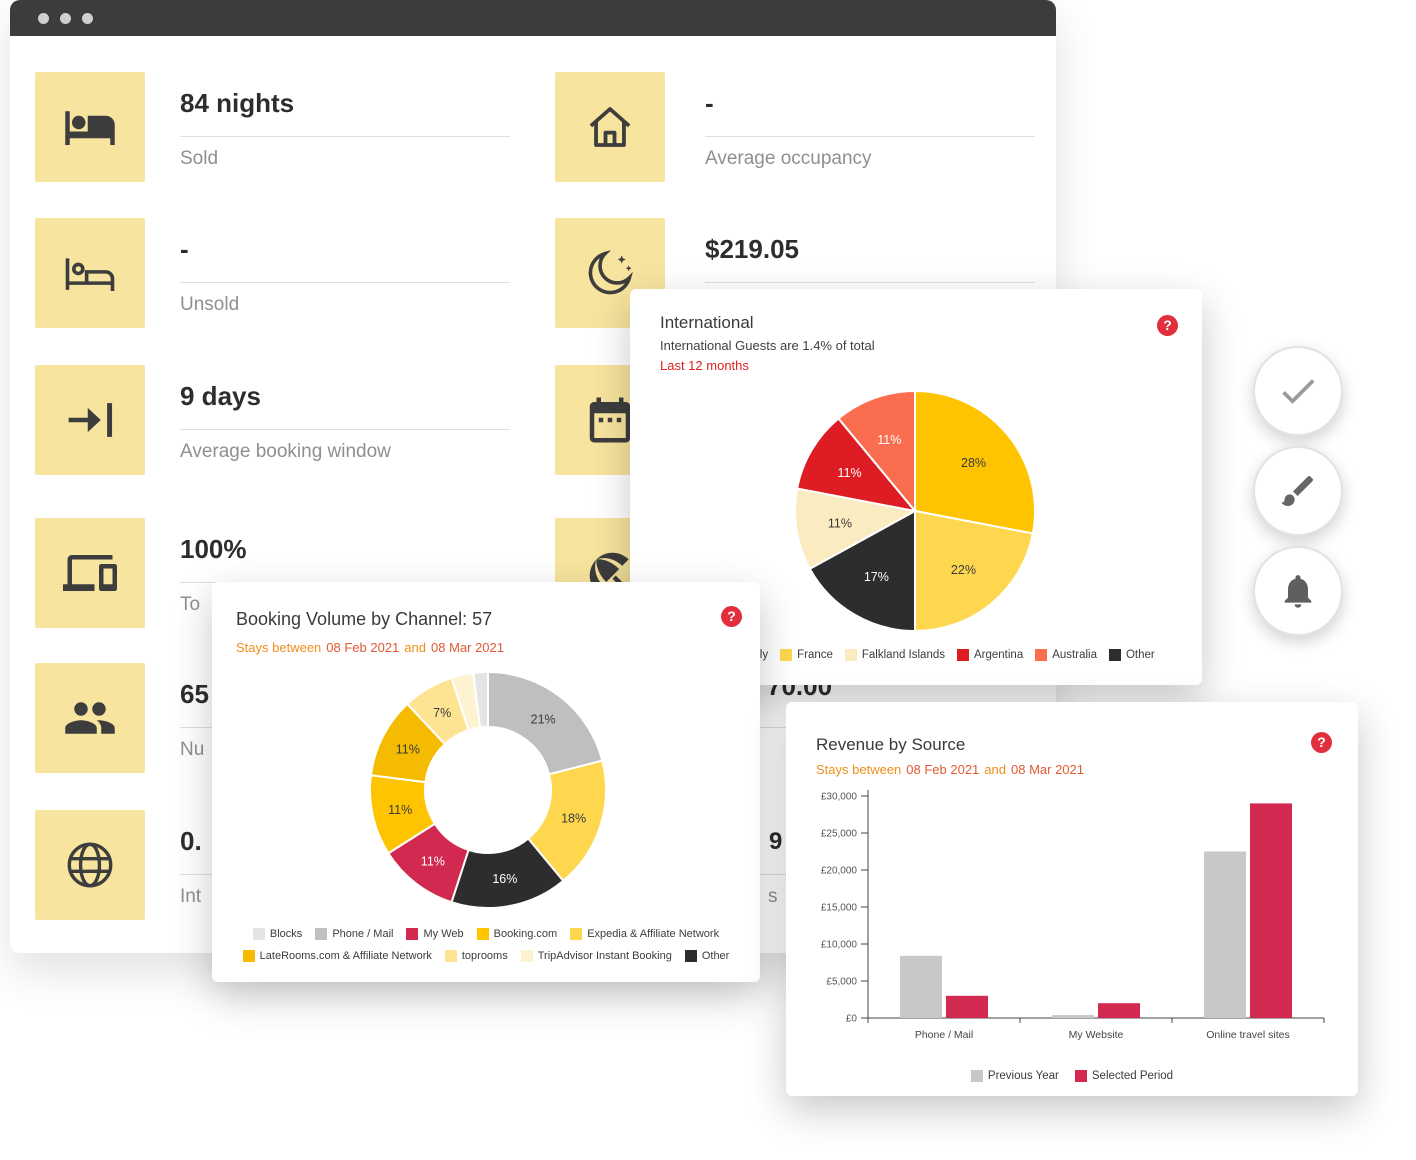 The image size is (1416, 1160). I want to click on legend-item: Previous Year, so click(1014, 1076).